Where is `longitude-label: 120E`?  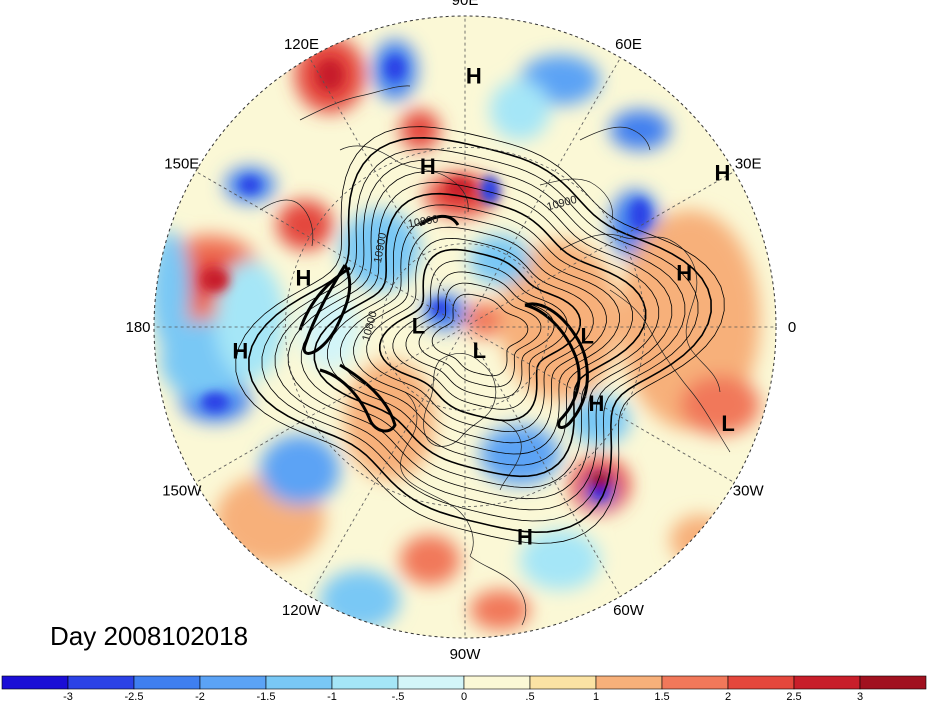 longitude-label: 120E is located at coordinates (301, 44).